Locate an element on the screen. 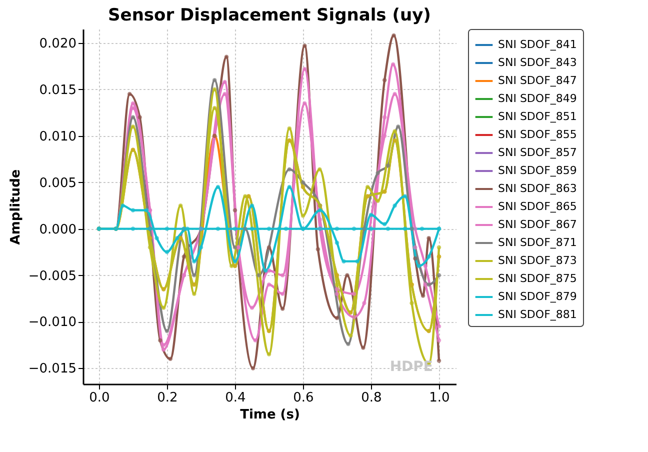  legend-label: SNI SDOF_859 is located at coordinates (537, 170).